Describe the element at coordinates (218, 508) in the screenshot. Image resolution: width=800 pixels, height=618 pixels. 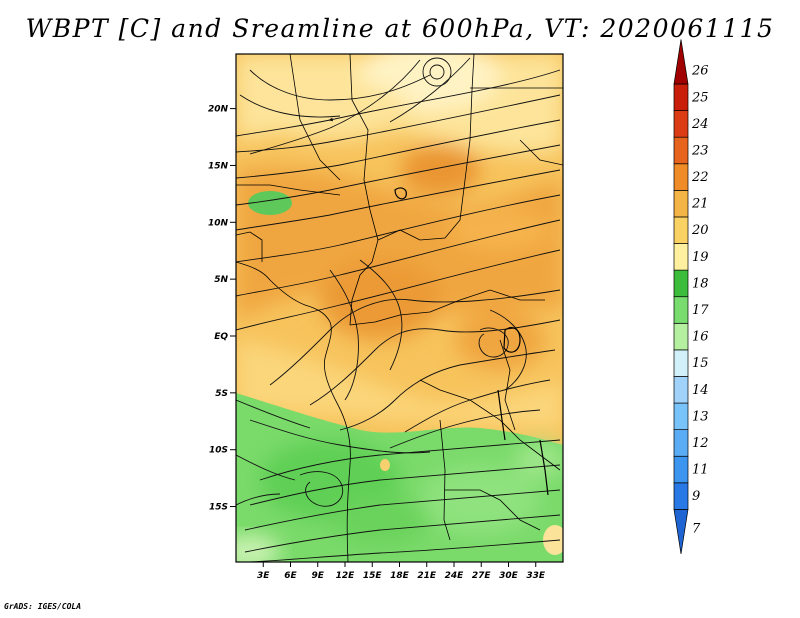
I see `lat-tick-label: 15S` at that location.